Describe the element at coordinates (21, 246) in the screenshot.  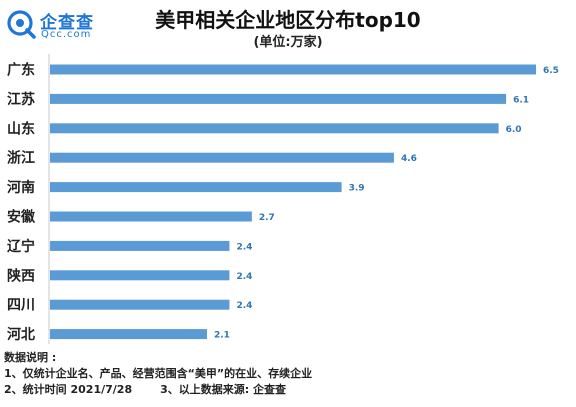
I see `category-label: 辽宁` at that location.